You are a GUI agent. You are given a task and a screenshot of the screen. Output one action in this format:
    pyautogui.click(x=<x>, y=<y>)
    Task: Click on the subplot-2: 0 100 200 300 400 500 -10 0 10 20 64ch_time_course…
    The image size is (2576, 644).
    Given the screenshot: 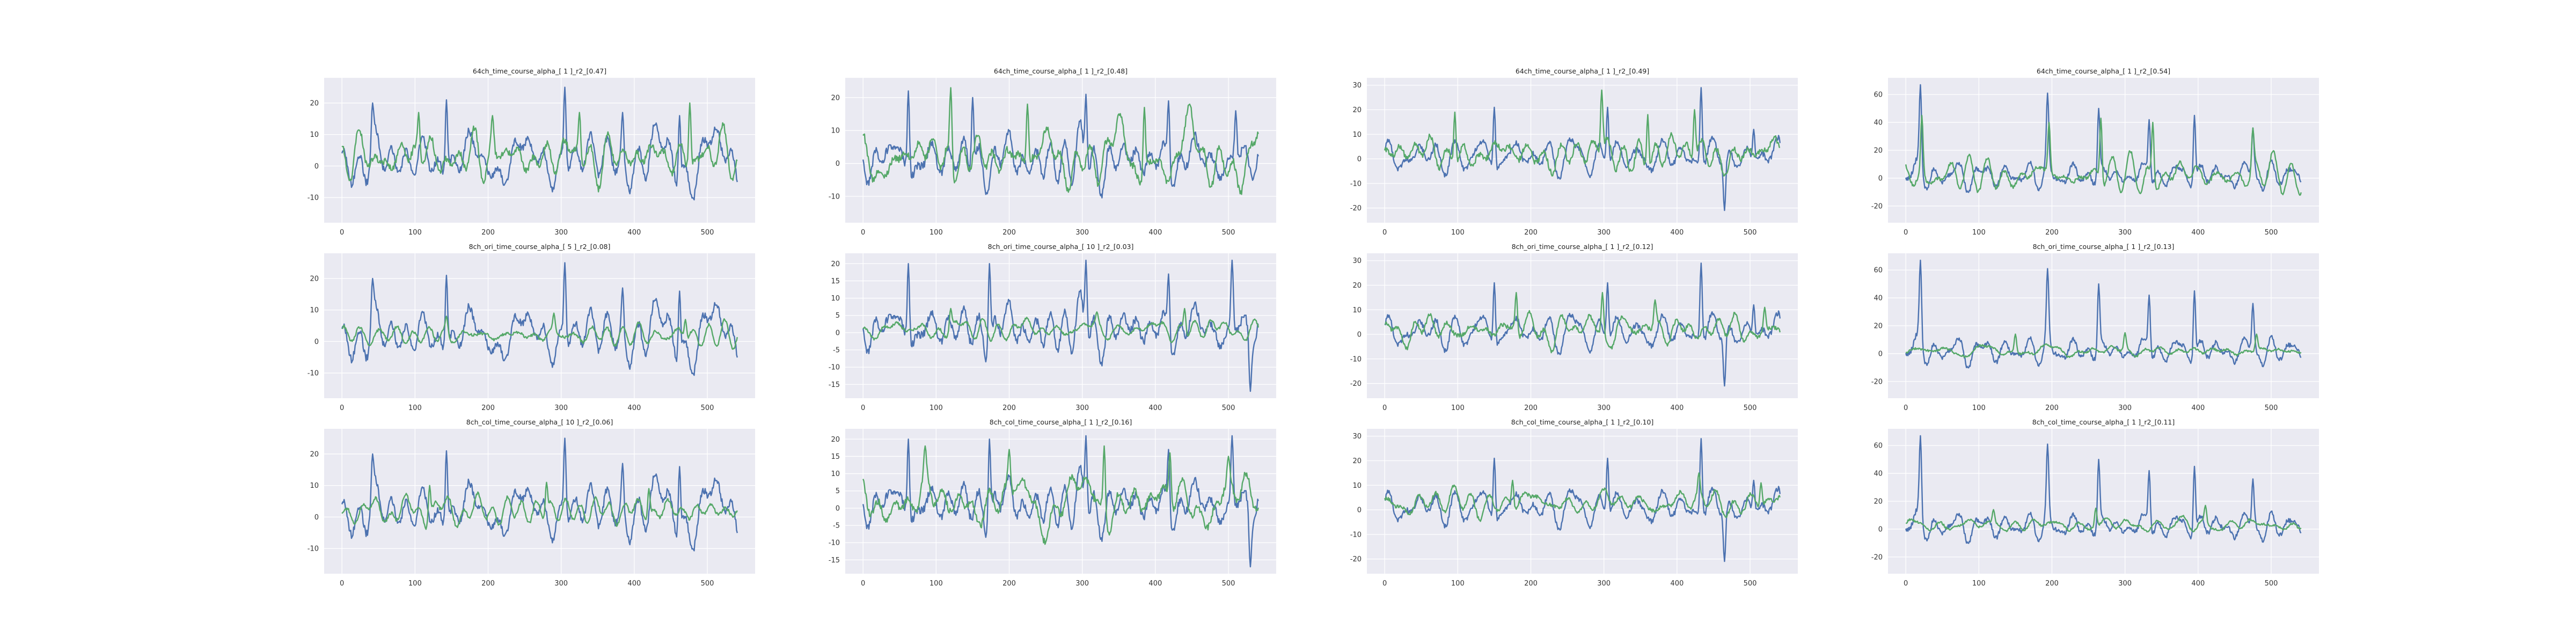 What is the action you would take?
    pyautogui.click(x=1052, y=152)
    